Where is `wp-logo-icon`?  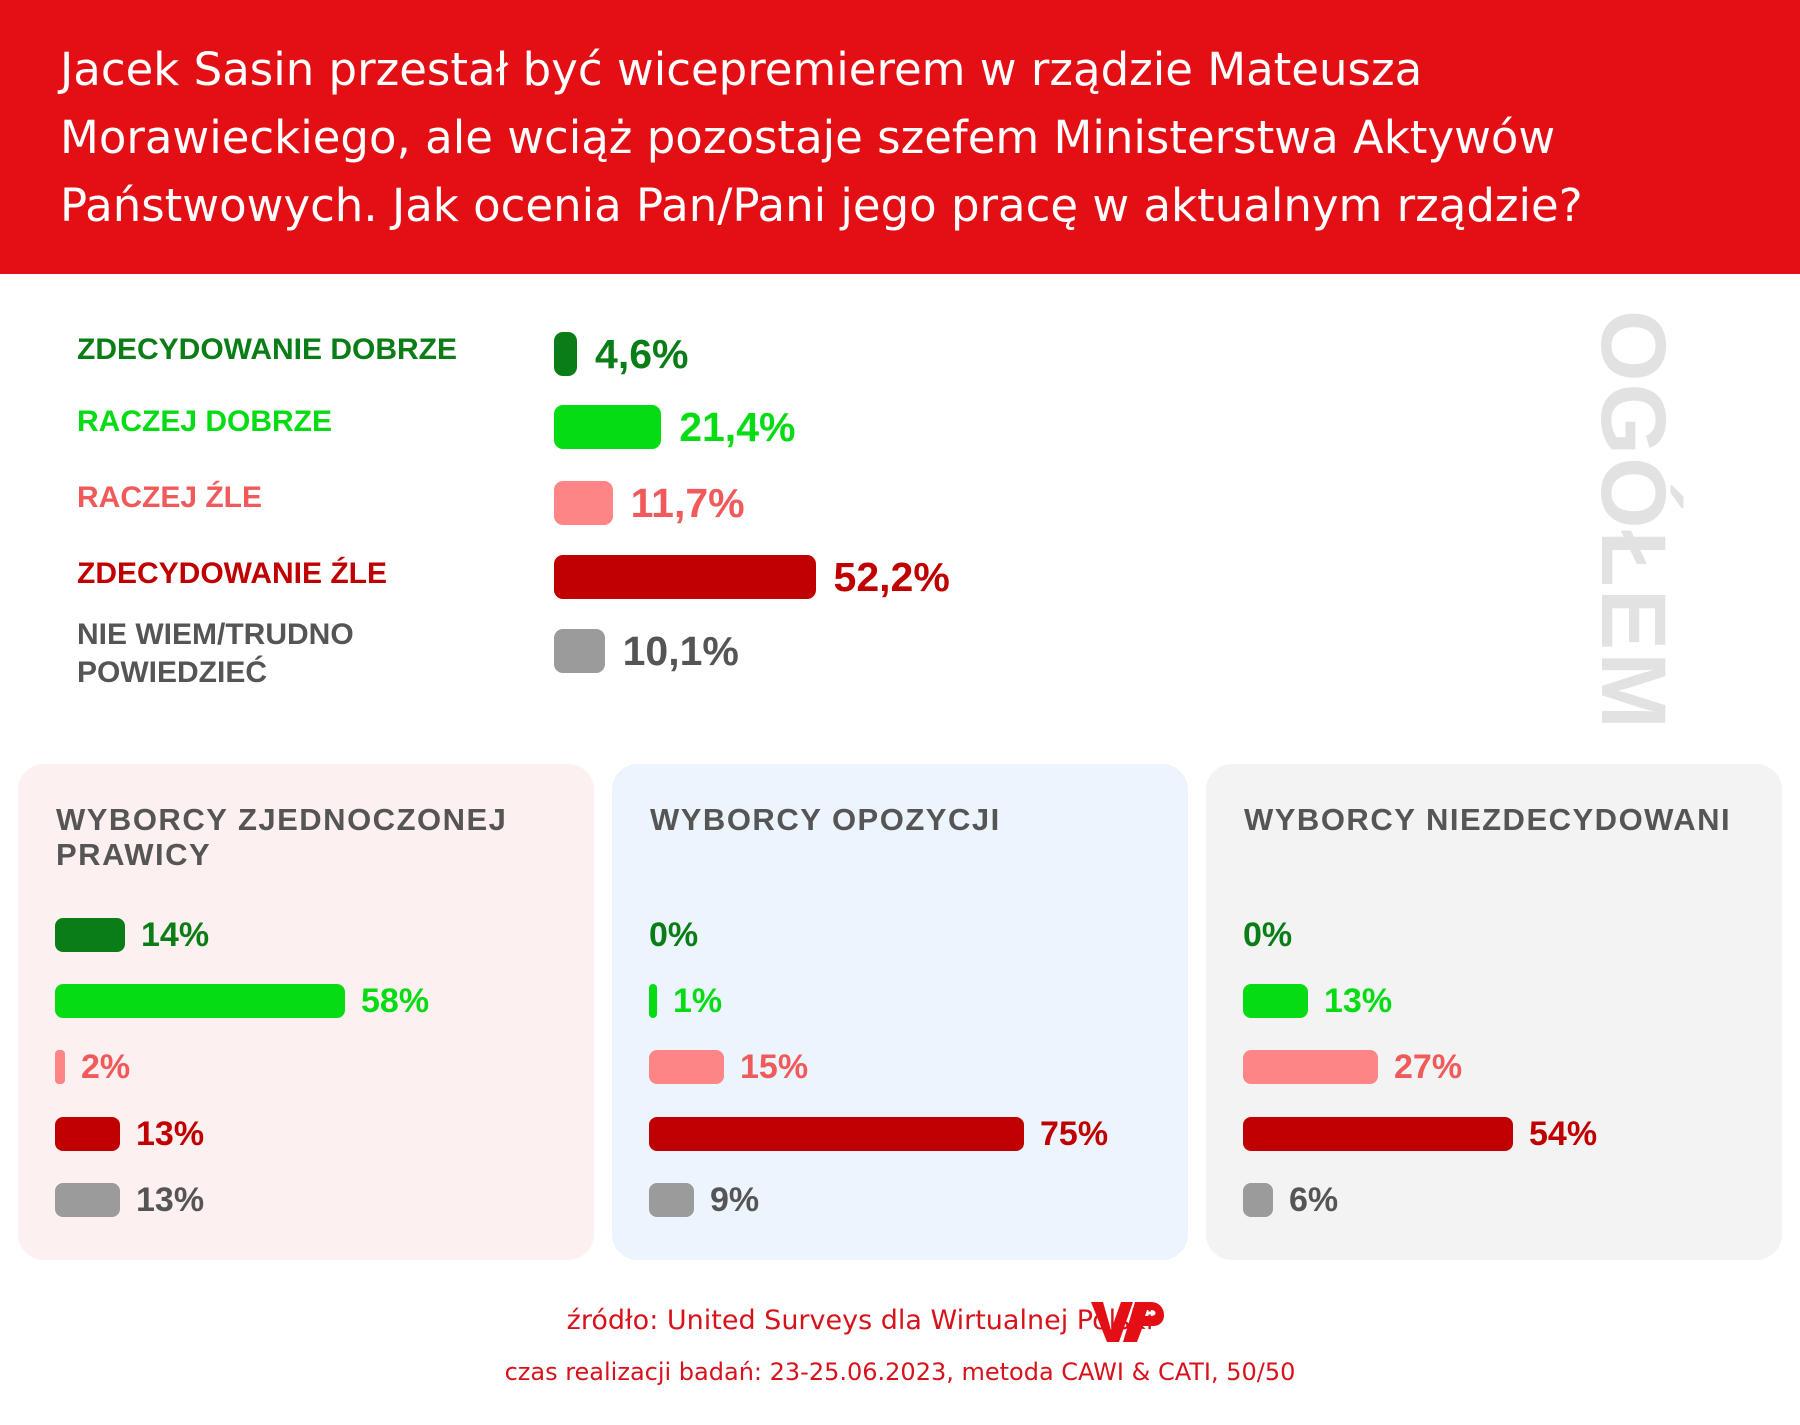 wp-logo-icon is located at coordinates (1128, 1322).